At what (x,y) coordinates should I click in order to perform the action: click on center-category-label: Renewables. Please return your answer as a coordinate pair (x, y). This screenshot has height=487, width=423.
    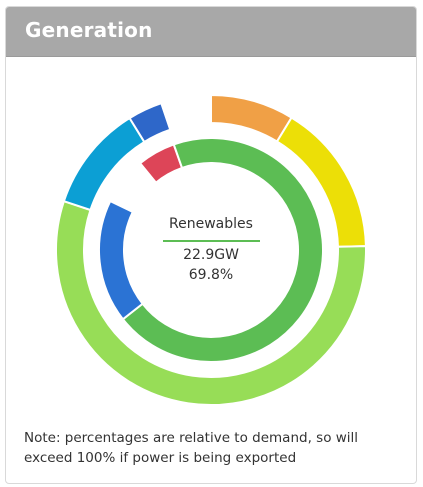
    Looking at the image, I should click on (211, 224).